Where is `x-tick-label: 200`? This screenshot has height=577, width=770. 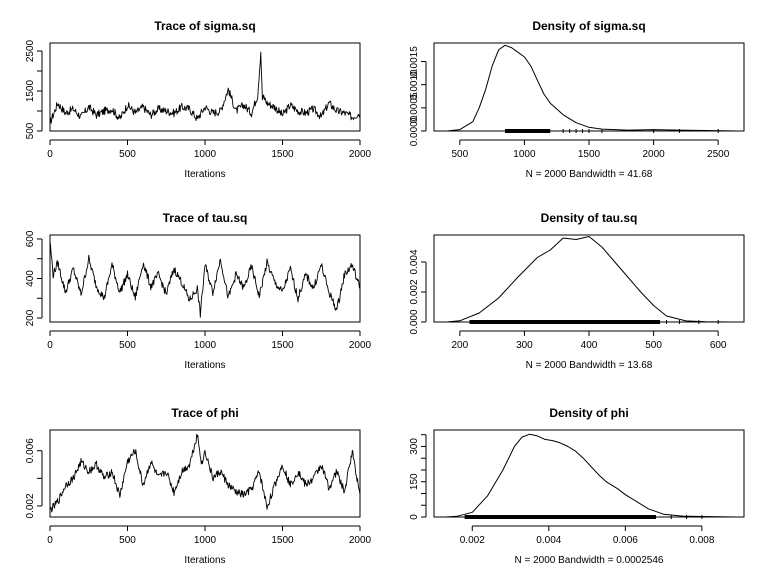 x-tick-label: 200 is located at coordinates (459, 345).